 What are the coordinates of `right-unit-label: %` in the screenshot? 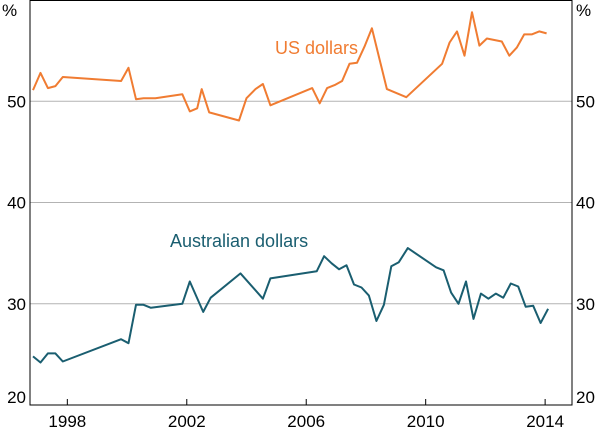 It's located at (583, 10).